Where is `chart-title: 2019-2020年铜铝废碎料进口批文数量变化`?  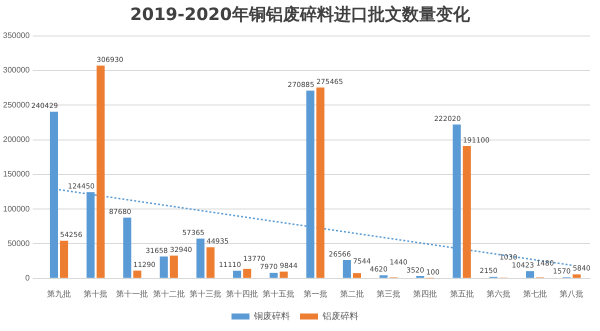 chart-title: 2019-2020年铜铝废碎料进口批文数量变化 is located at coordinates (300, 15).